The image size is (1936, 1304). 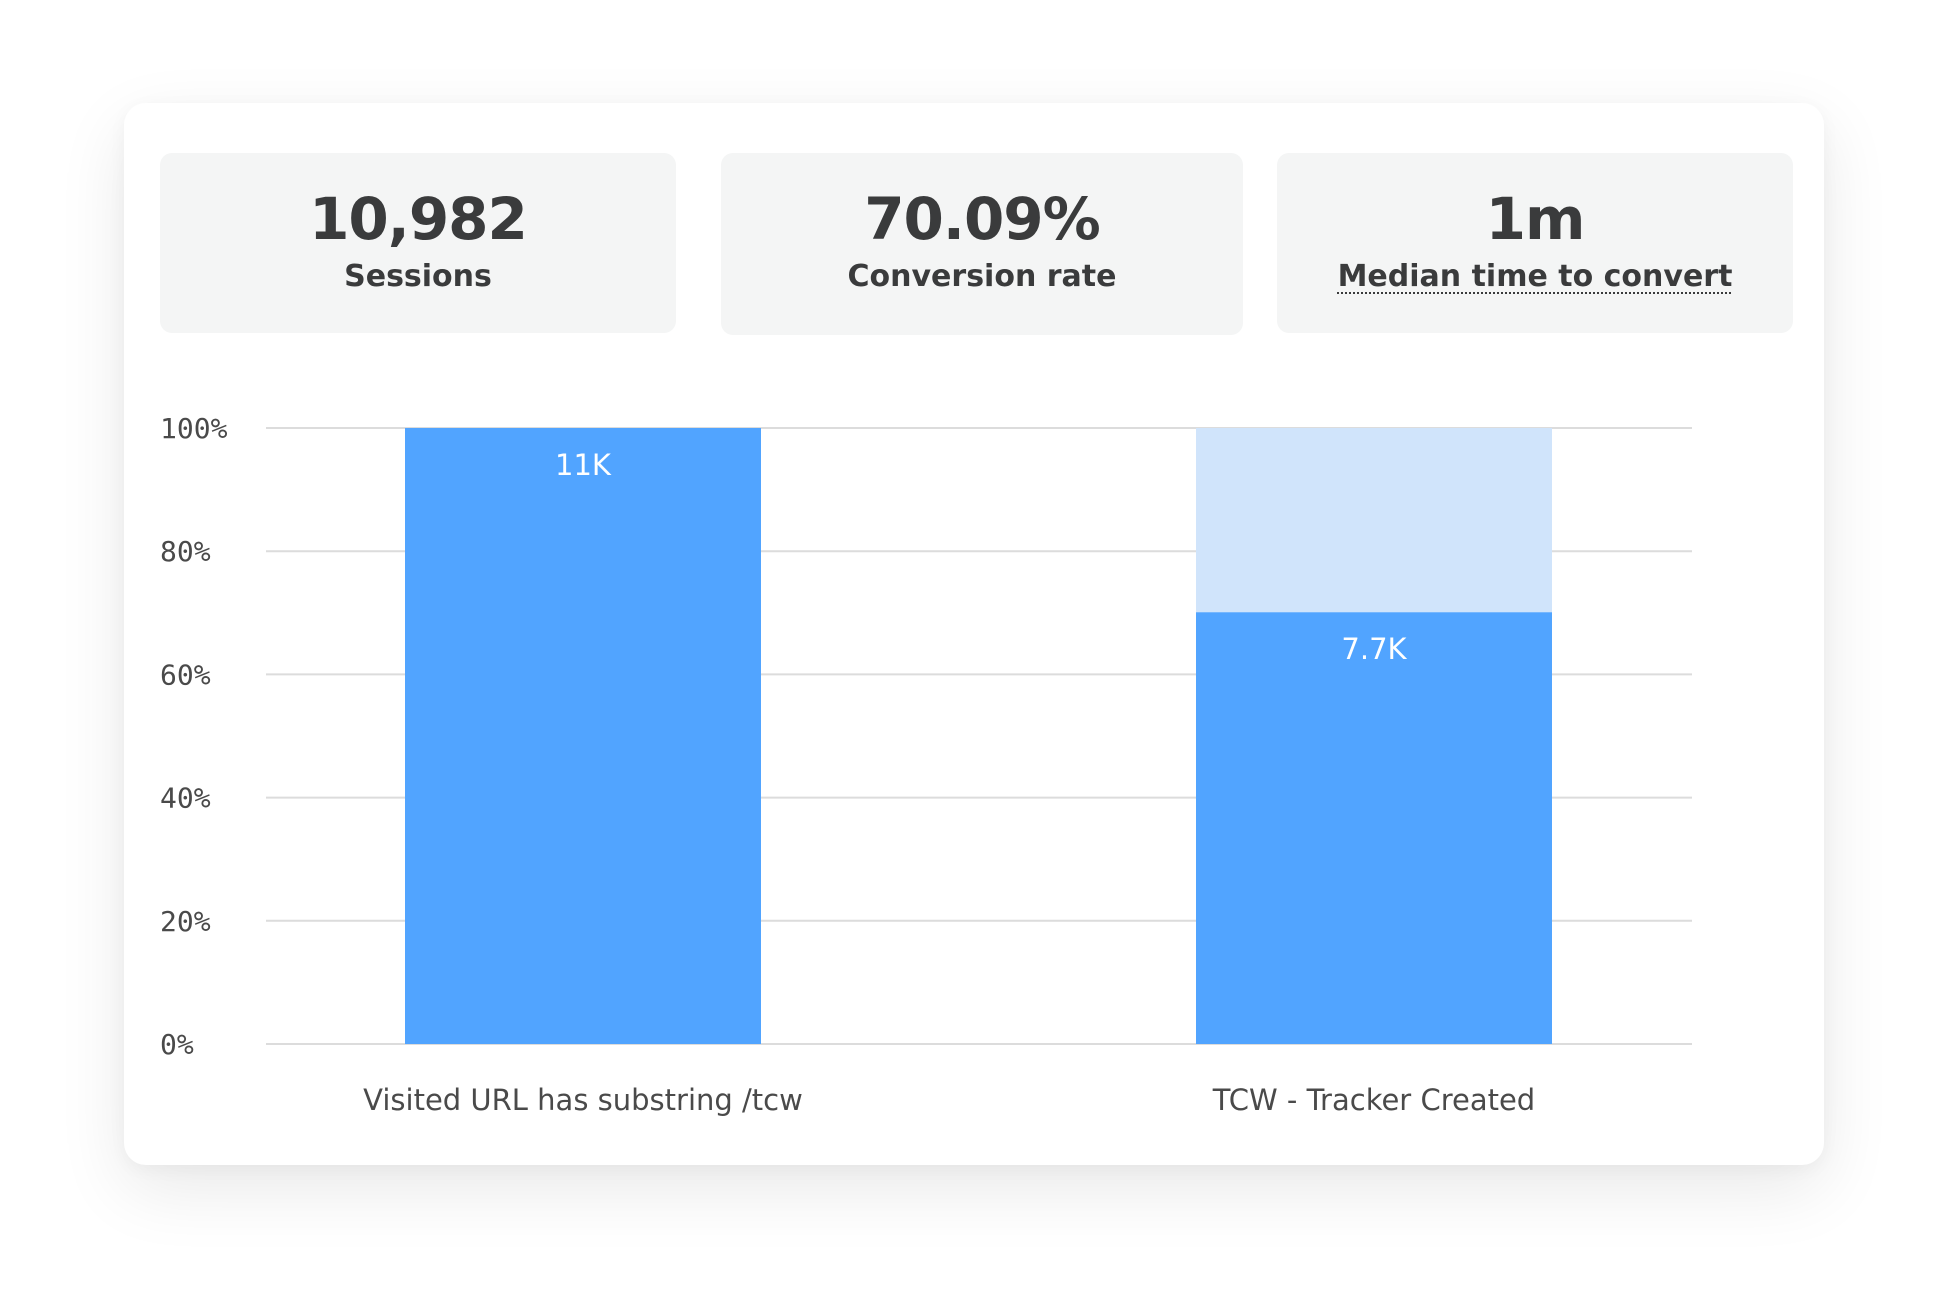 I want to click on conversion-rate-label: Conversion rate, so click(x=982, y=276).